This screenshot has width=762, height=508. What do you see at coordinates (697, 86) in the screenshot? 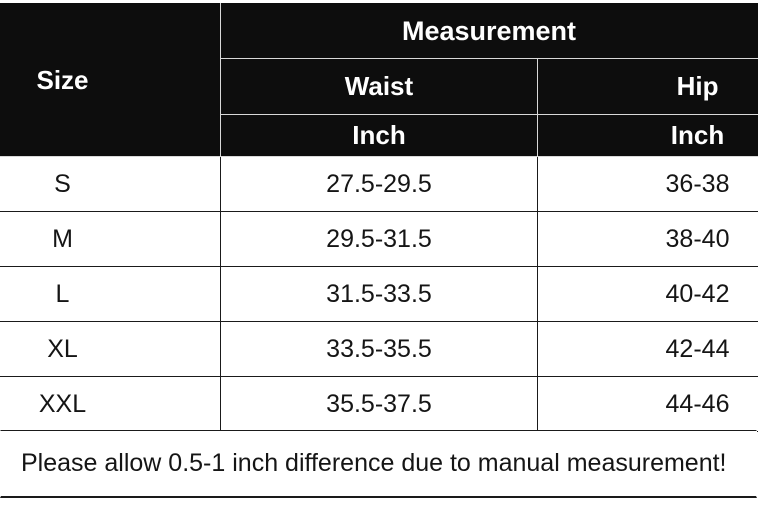
I see `header-label-hip: Hip` at bounding box center [697, 86].